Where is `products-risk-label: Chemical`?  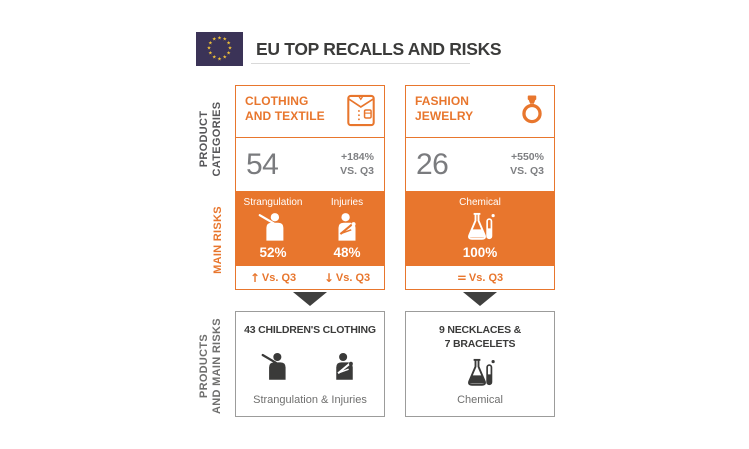 products-risk-label: Chemical is located at coordinates (480, 400).